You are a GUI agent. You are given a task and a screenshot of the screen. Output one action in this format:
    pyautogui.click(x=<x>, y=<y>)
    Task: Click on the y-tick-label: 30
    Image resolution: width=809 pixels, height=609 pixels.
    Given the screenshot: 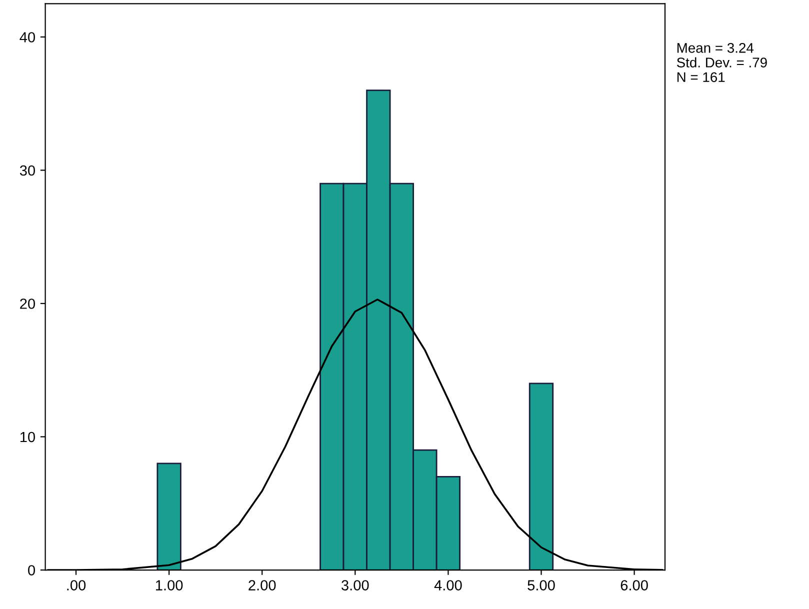 What is the action you would take?
    pyautogui.click(x=28, y=170)
    